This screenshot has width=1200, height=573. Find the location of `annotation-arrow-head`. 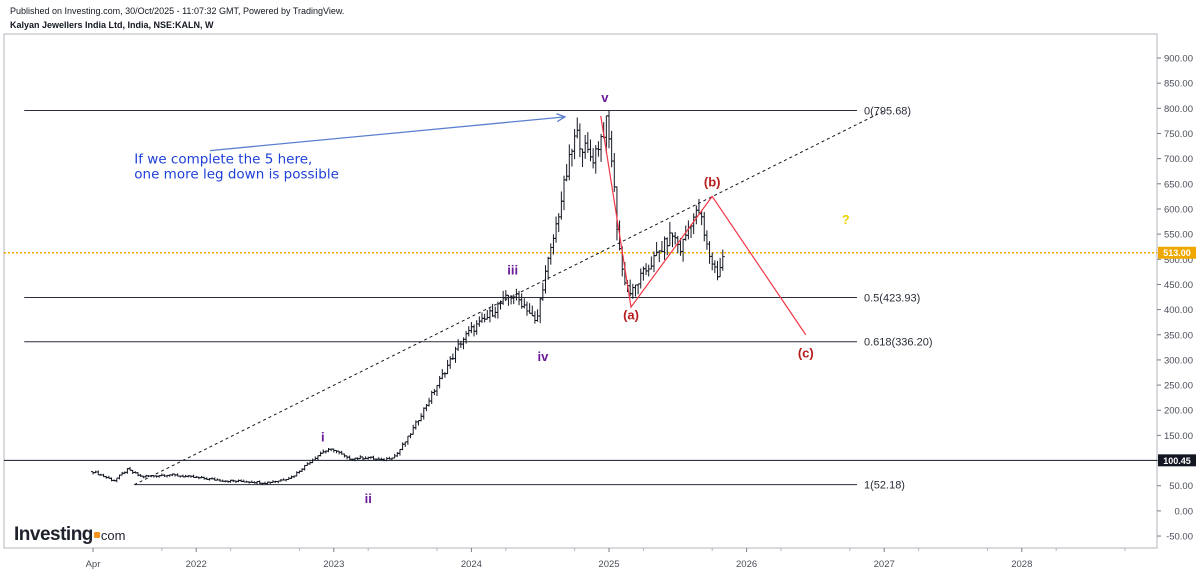

annotation-arrow-head is located at coordinates (561, 118).